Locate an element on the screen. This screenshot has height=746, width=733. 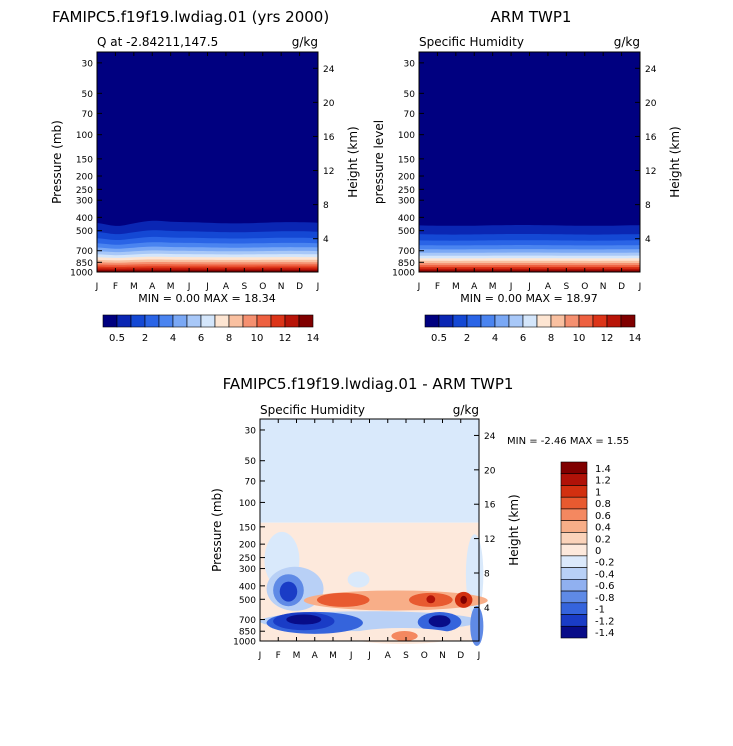
chart-units: g/kg is located at coordinates (305, 42).